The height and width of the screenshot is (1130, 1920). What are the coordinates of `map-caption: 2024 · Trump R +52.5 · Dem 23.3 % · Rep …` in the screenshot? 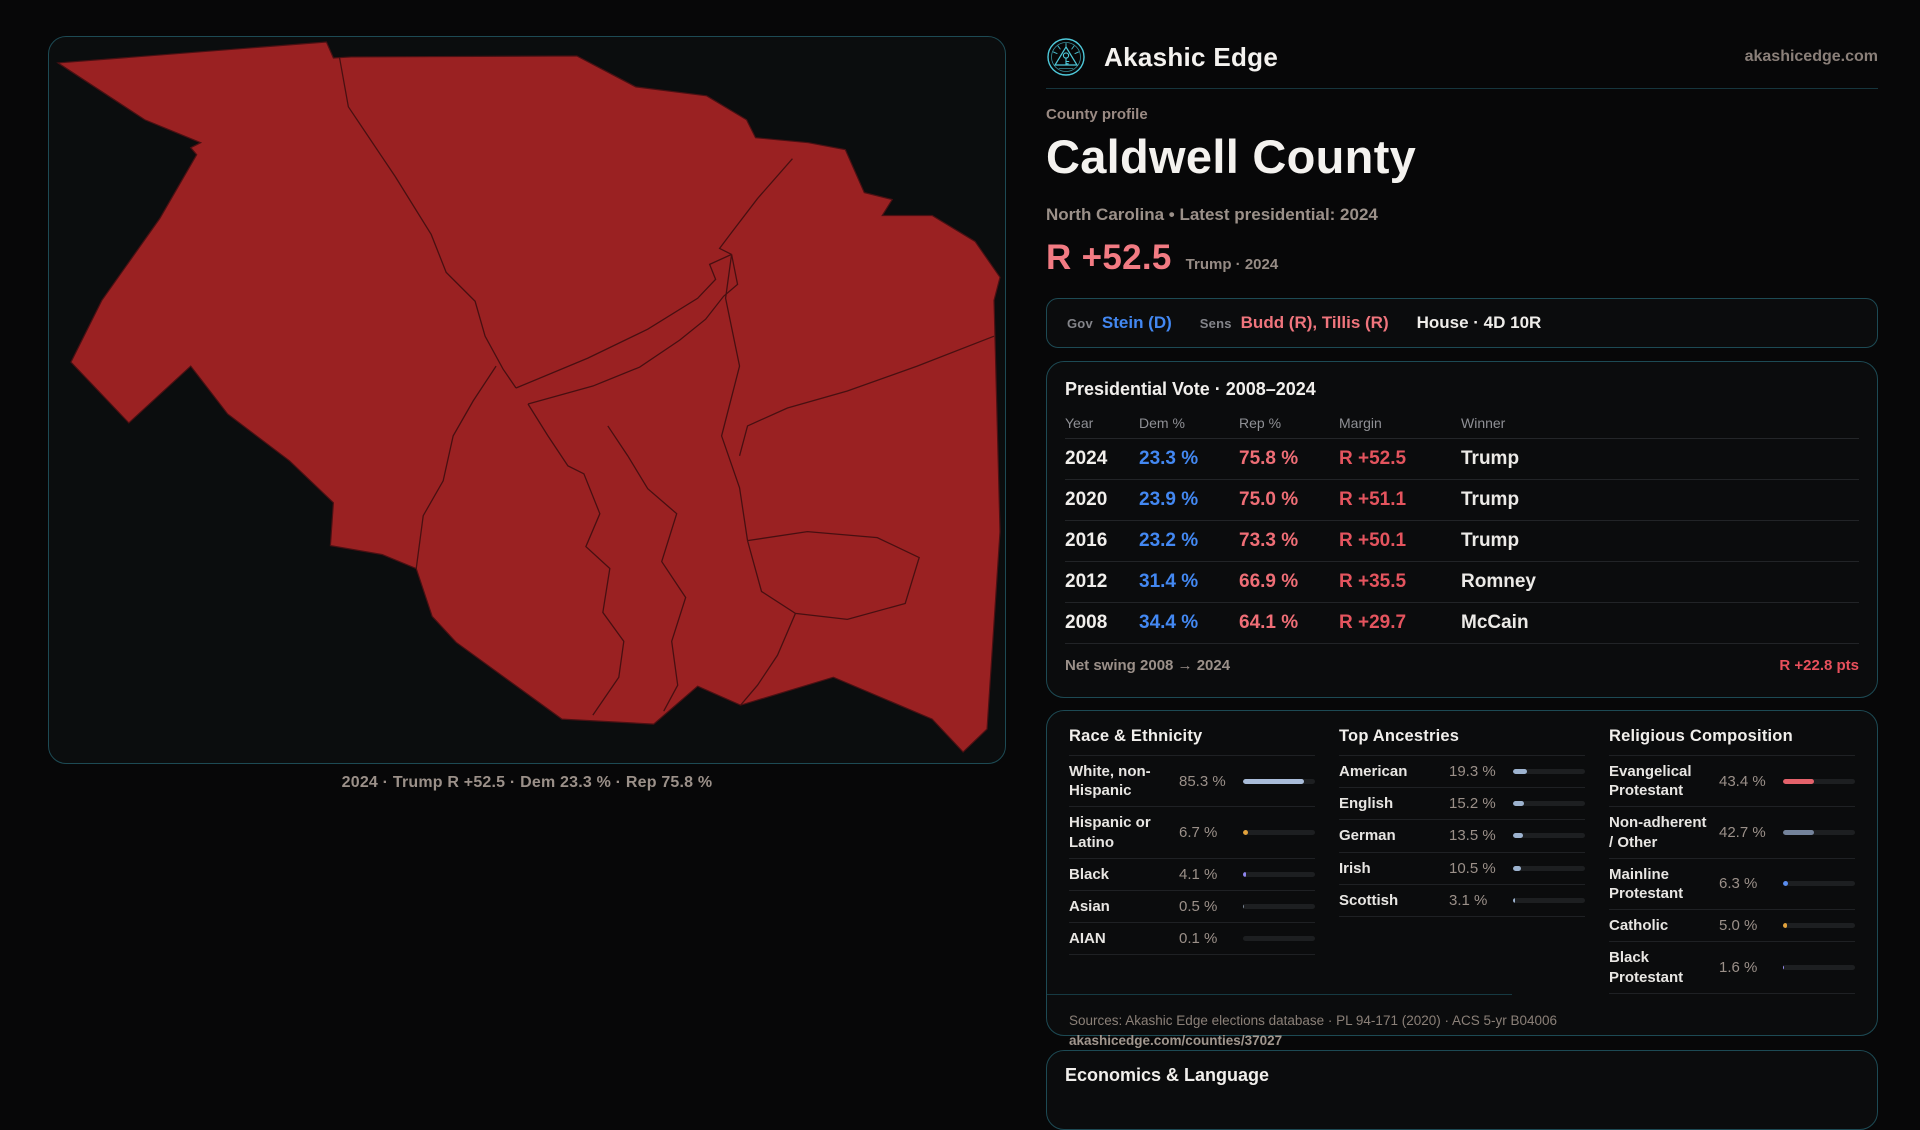 It's located at (527, 782).